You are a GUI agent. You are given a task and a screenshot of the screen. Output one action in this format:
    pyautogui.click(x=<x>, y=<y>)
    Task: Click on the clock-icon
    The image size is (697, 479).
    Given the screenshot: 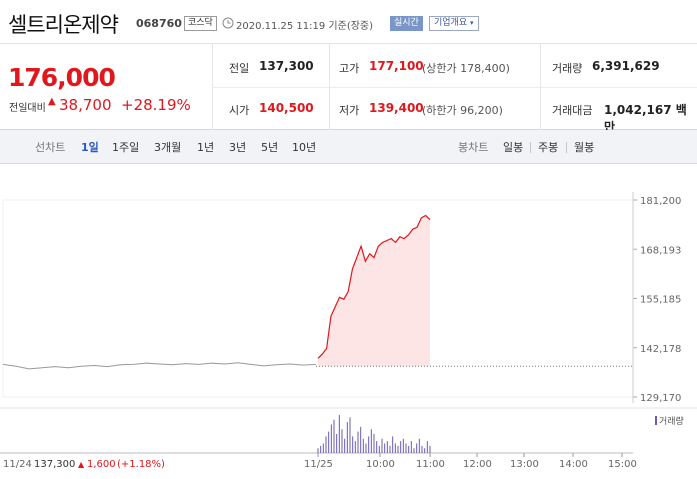 What is the action you would take?
    pyautogui.click(x=228, y=23)
    